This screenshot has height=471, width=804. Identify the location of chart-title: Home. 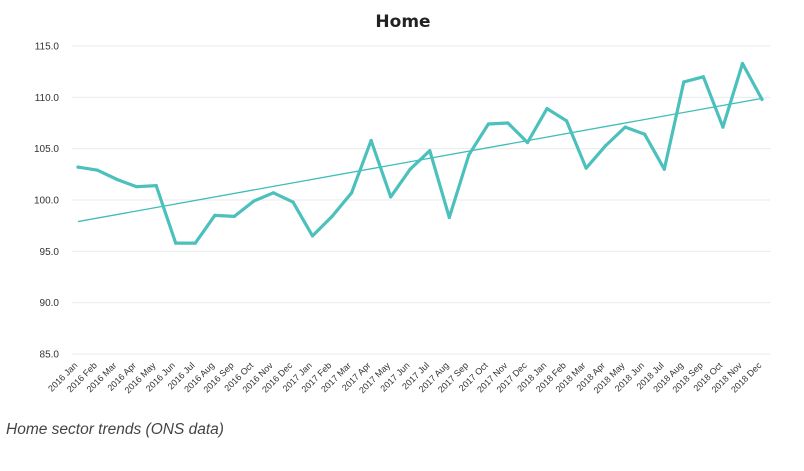
(402, 22).